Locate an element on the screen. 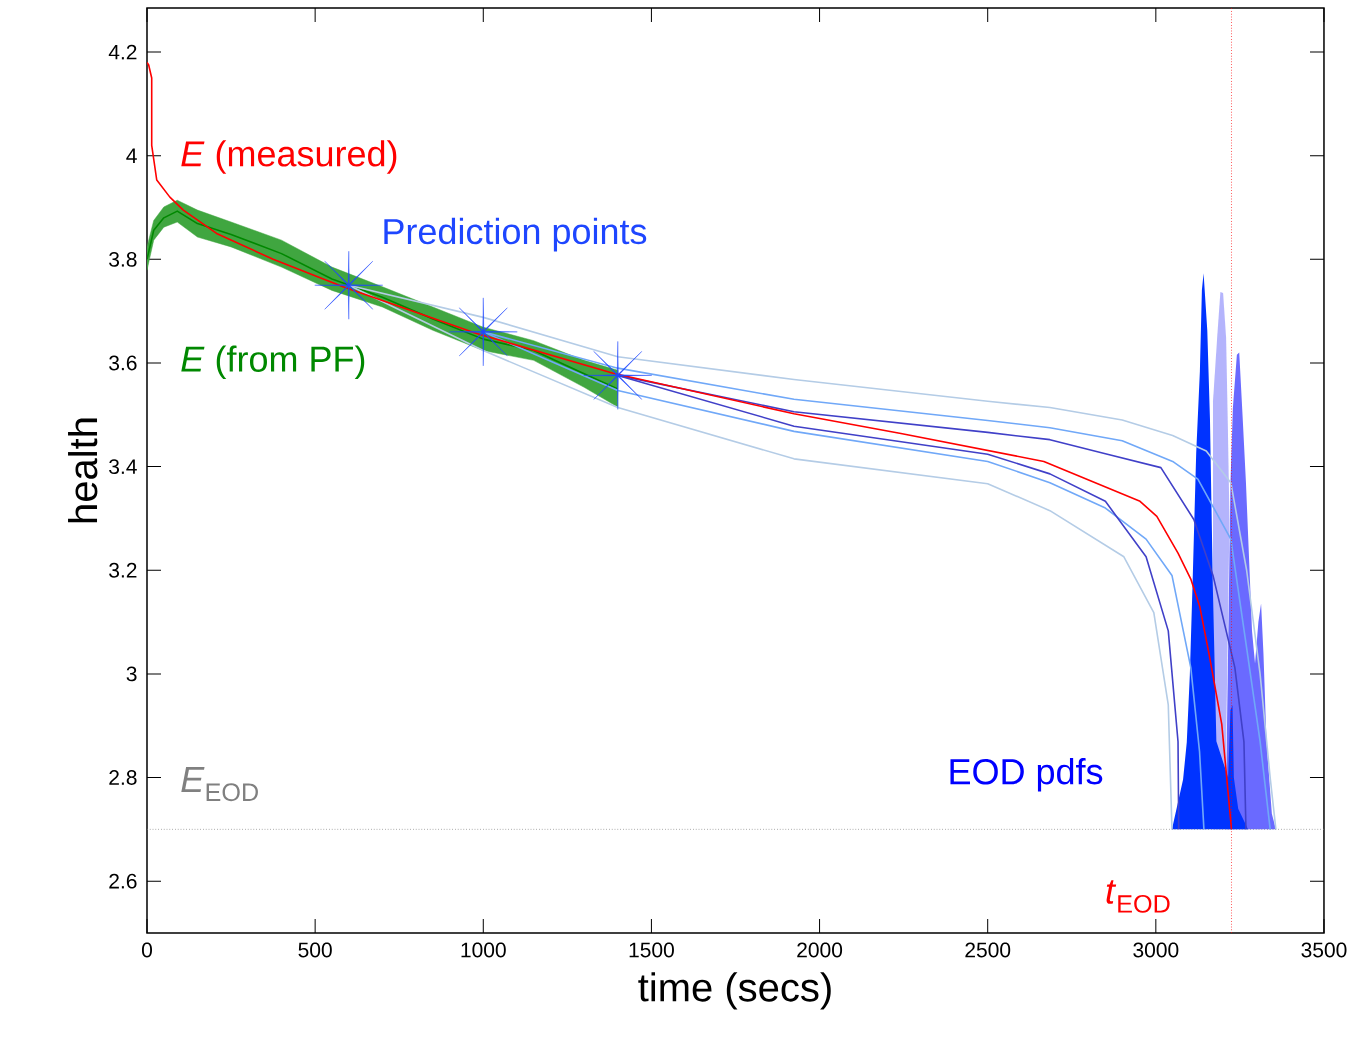 The height and width of the screenshot is (1044, 1351). x-tick-label: 2500 is located at coordinates (988, 950).